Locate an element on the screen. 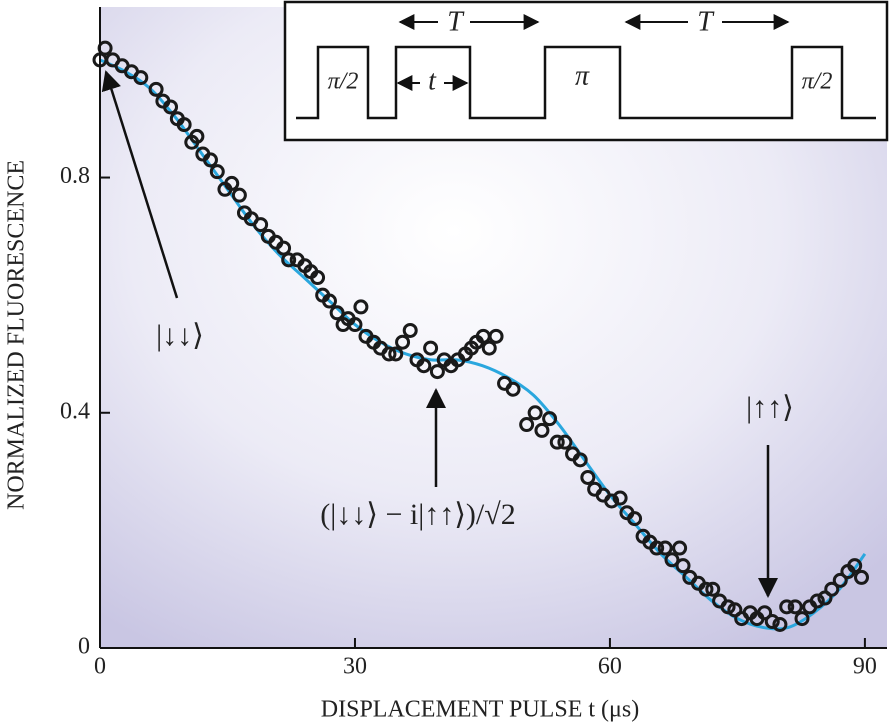 This screenshot has height=728, width=891. annotation: (|↓↓⟩ − i|↑↑⟩)/√2 is located at coordinates (417, 514).